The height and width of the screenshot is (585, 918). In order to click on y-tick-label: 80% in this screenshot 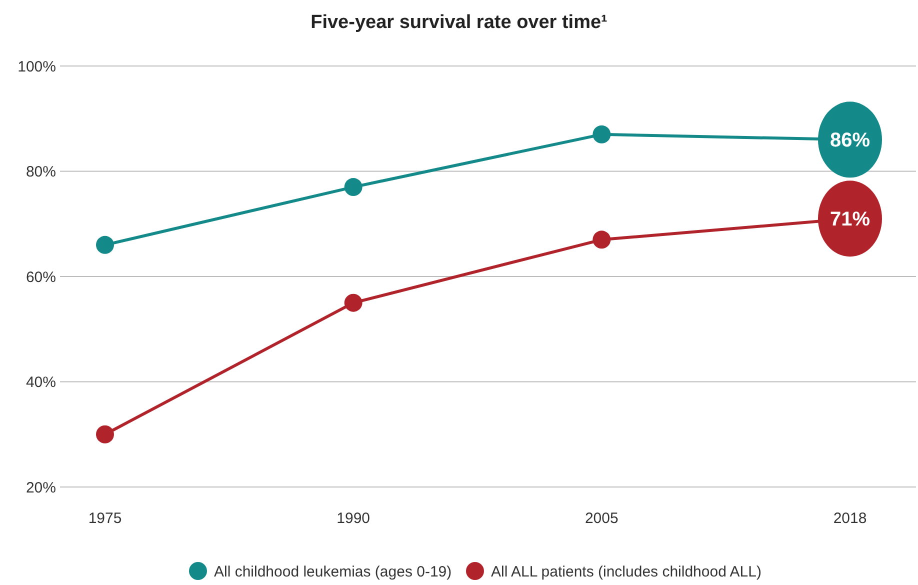, I will do `click(41, 172)`.